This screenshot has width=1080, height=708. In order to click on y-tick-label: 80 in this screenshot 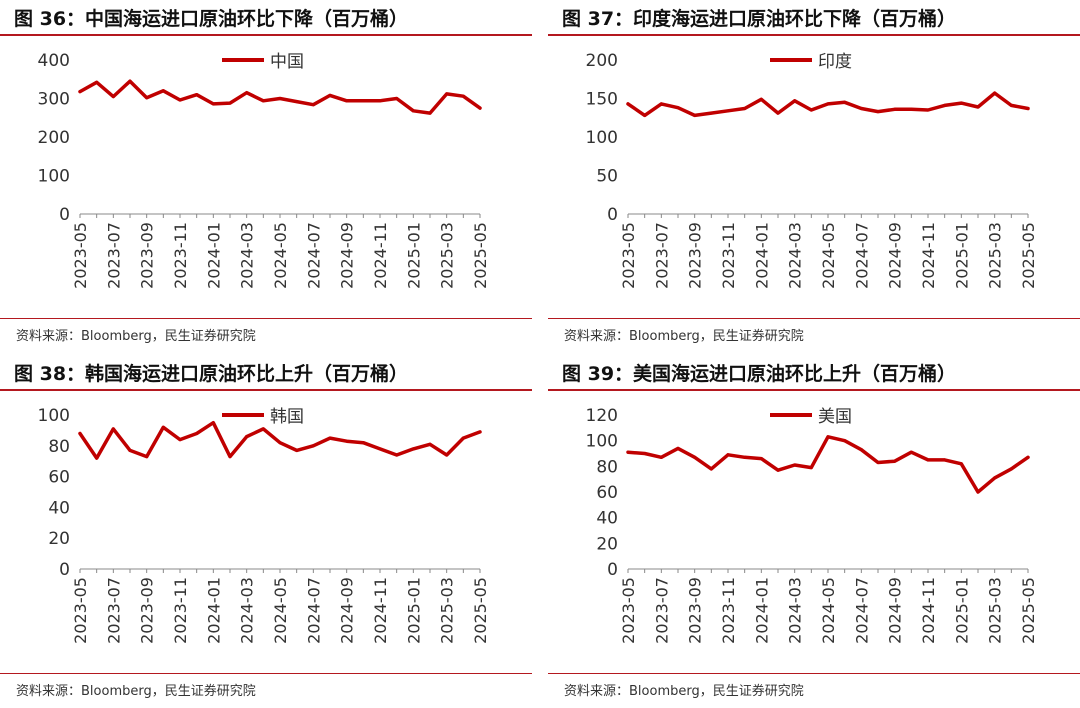, I will do `click(59, 447)`.